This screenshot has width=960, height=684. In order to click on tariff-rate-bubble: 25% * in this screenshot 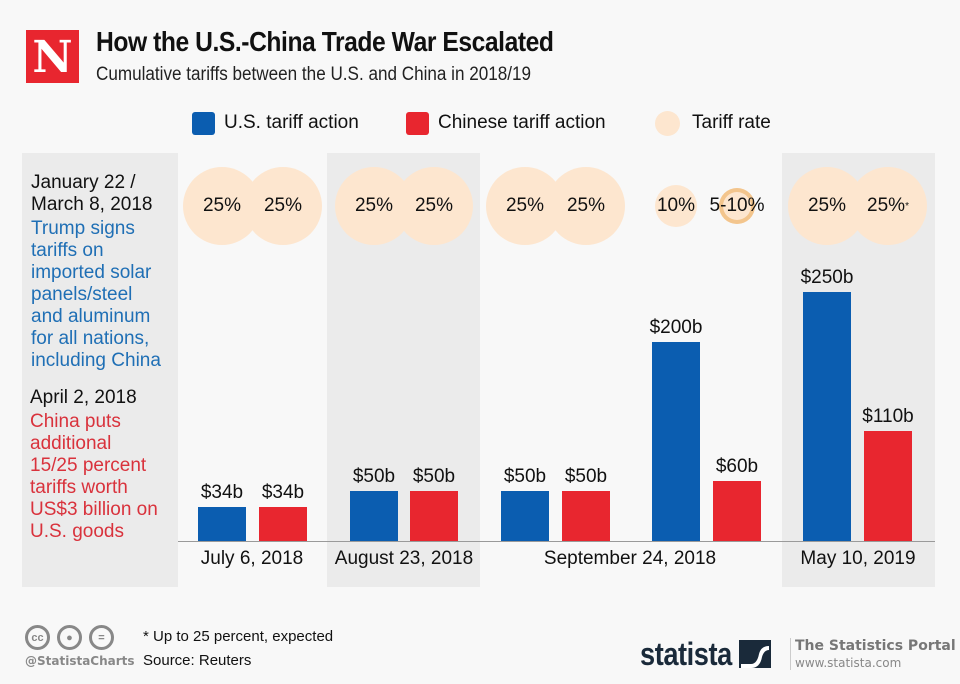, I will do `click(888, 206)`.